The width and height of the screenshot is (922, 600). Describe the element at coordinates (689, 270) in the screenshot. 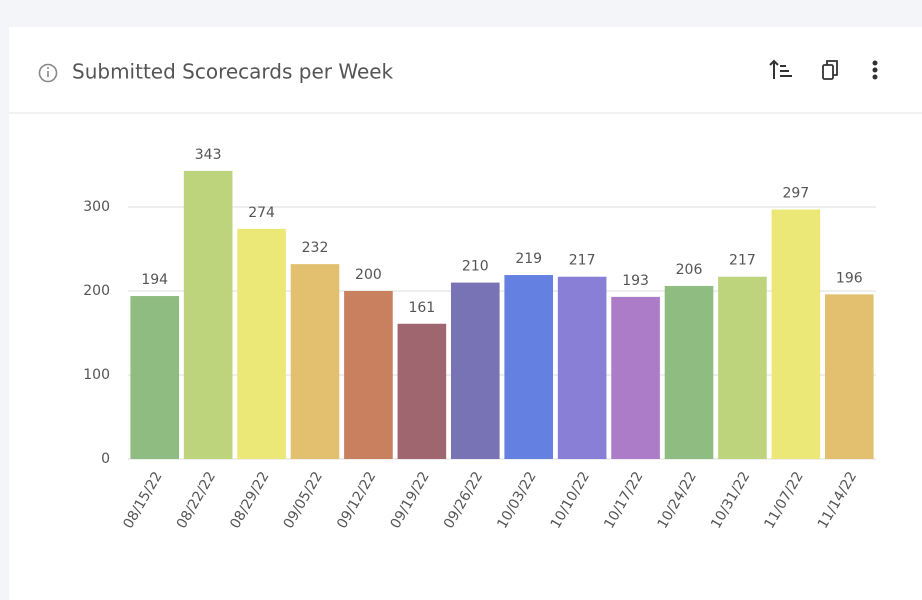

I see `data-label: 206` at that location.